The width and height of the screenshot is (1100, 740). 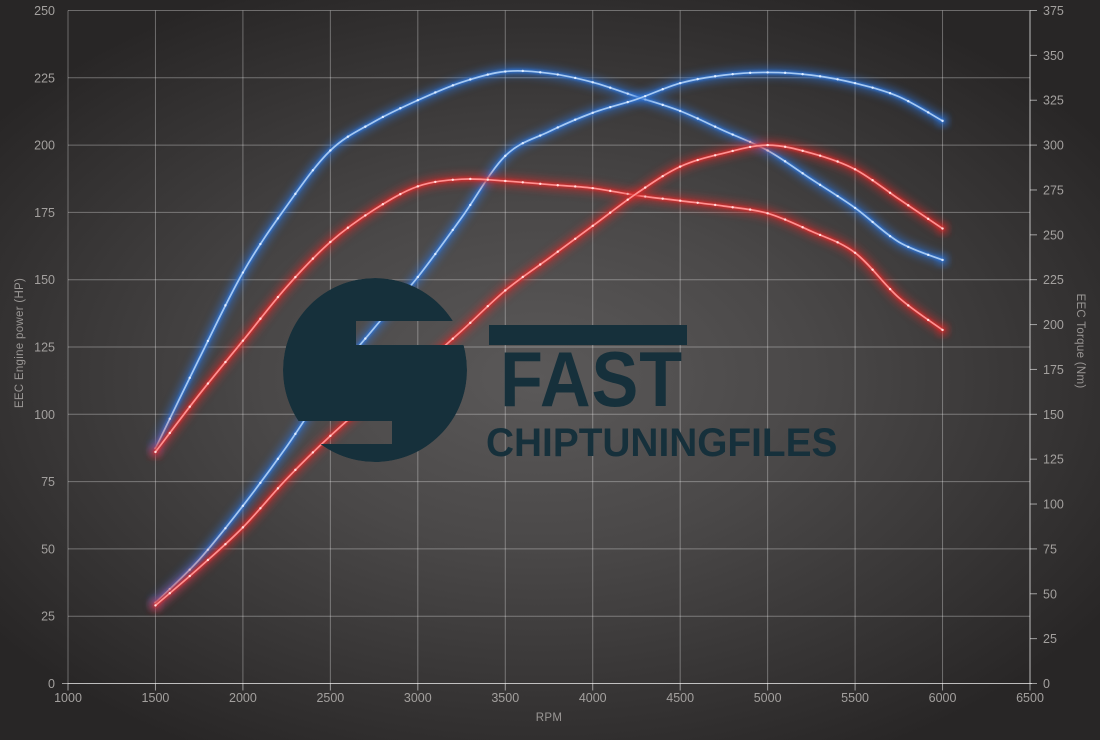 What do you see at coordinates (549, 718) in the screenshot?
I see `x-axis-title: RPM` at bounding box center [549, 718].